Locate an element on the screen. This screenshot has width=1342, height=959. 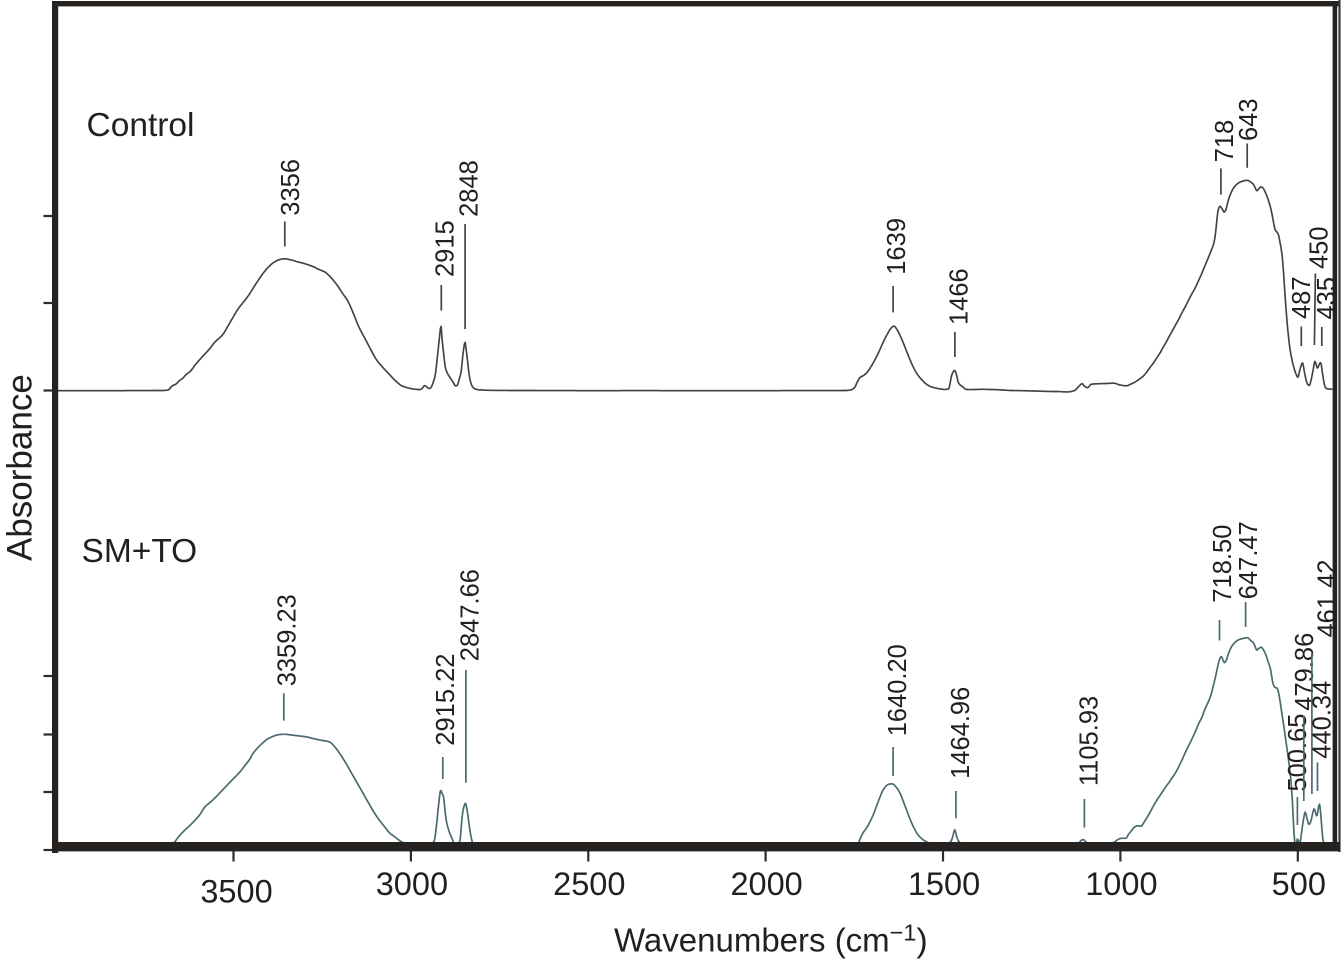
svg-text: 479.86 is located at coordinates (1305, 672).